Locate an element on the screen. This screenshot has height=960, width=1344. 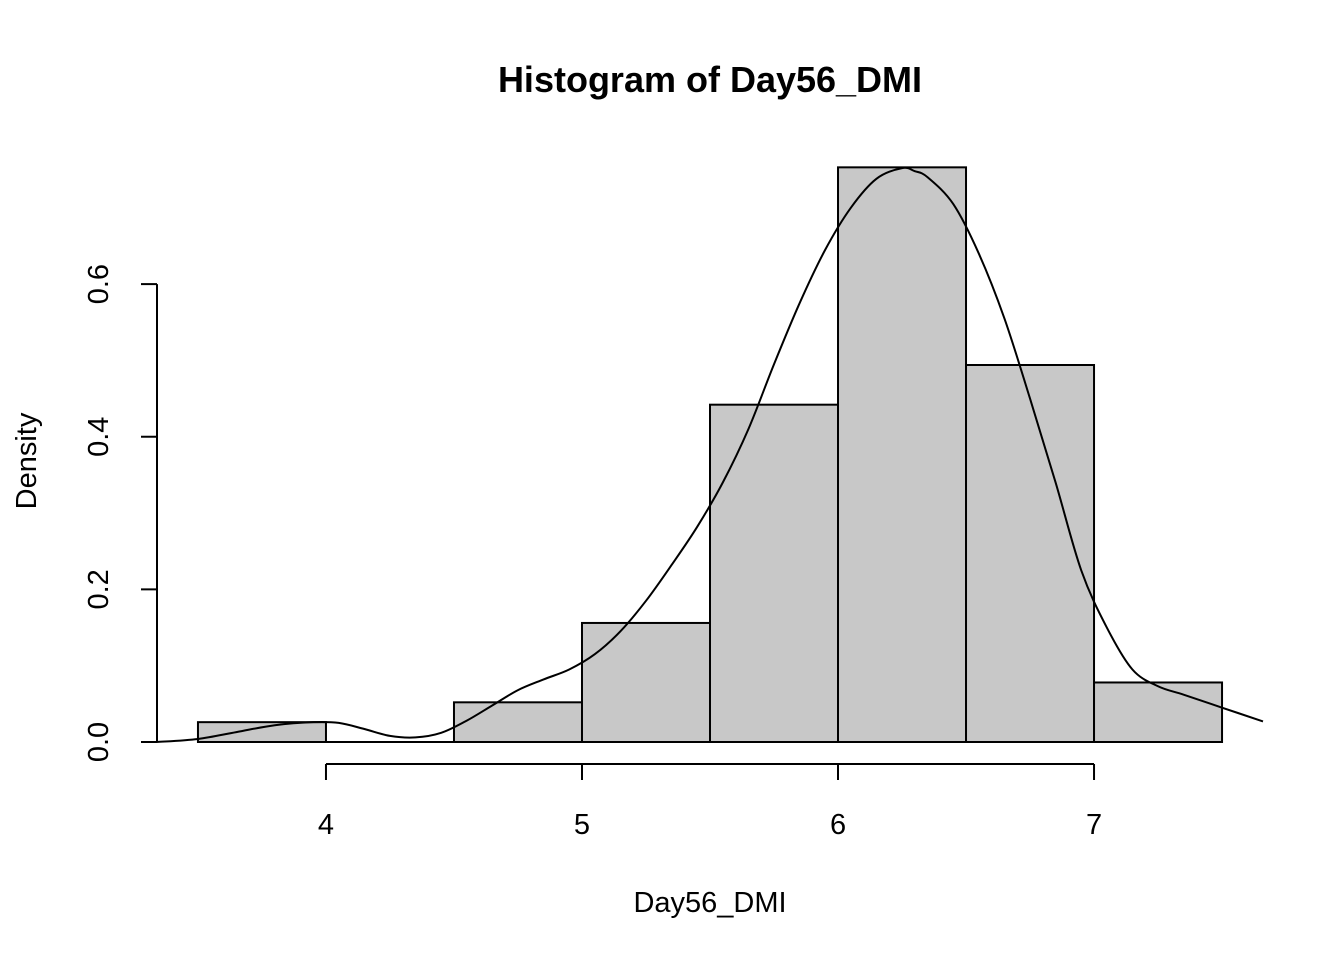
chart-title: Histogram of Day56_DMI is located at coordinates (710, 79).